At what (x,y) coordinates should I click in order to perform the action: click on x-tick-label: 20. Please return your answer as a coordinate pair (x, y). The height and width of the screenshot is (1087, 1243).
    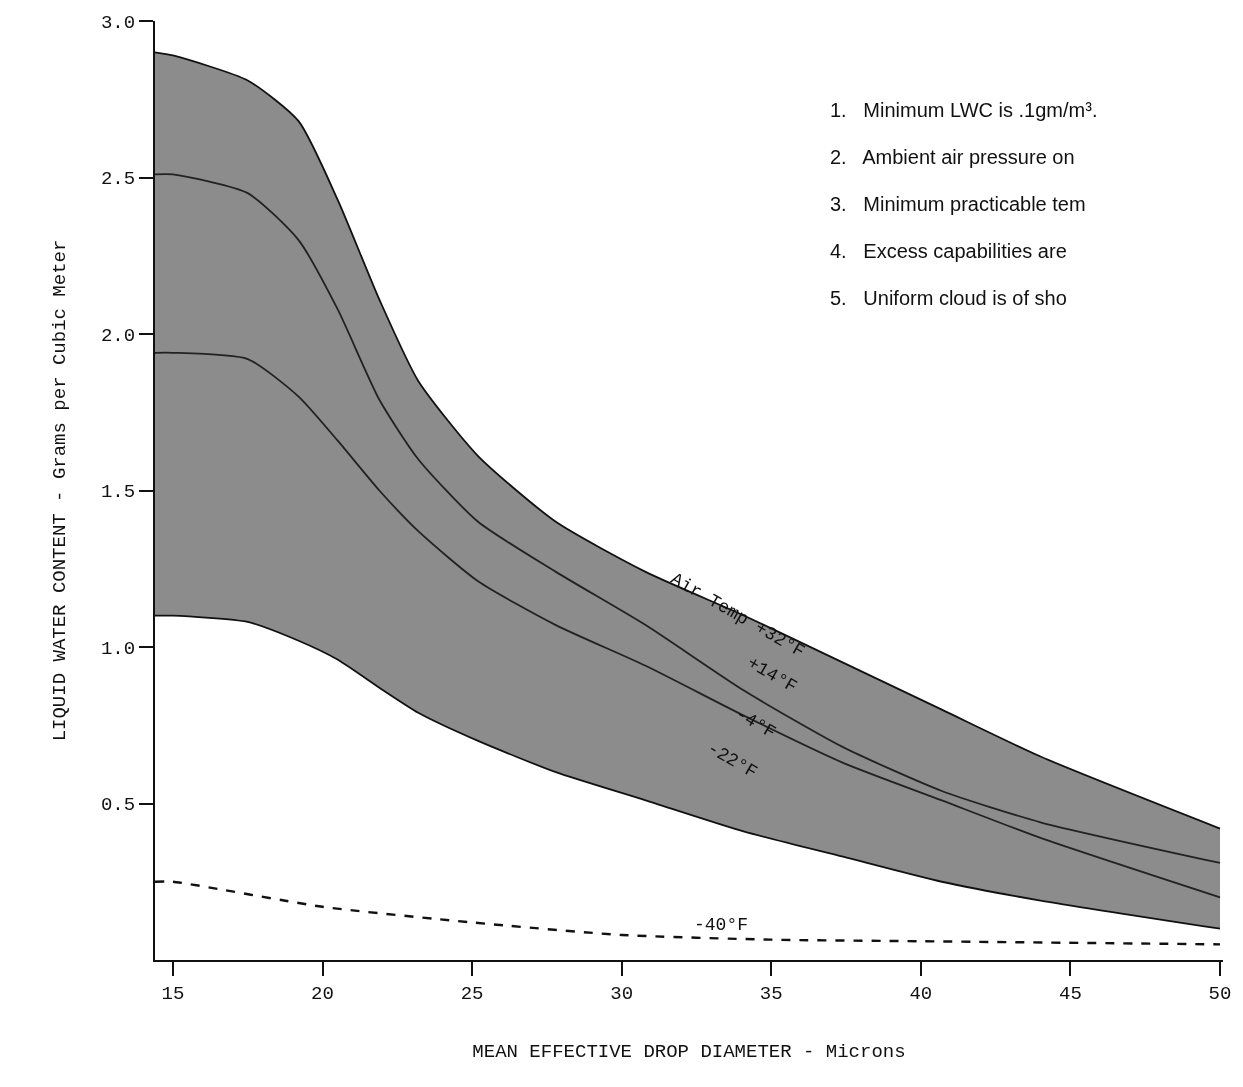
    Looking at the image, I should click on (322, 993).